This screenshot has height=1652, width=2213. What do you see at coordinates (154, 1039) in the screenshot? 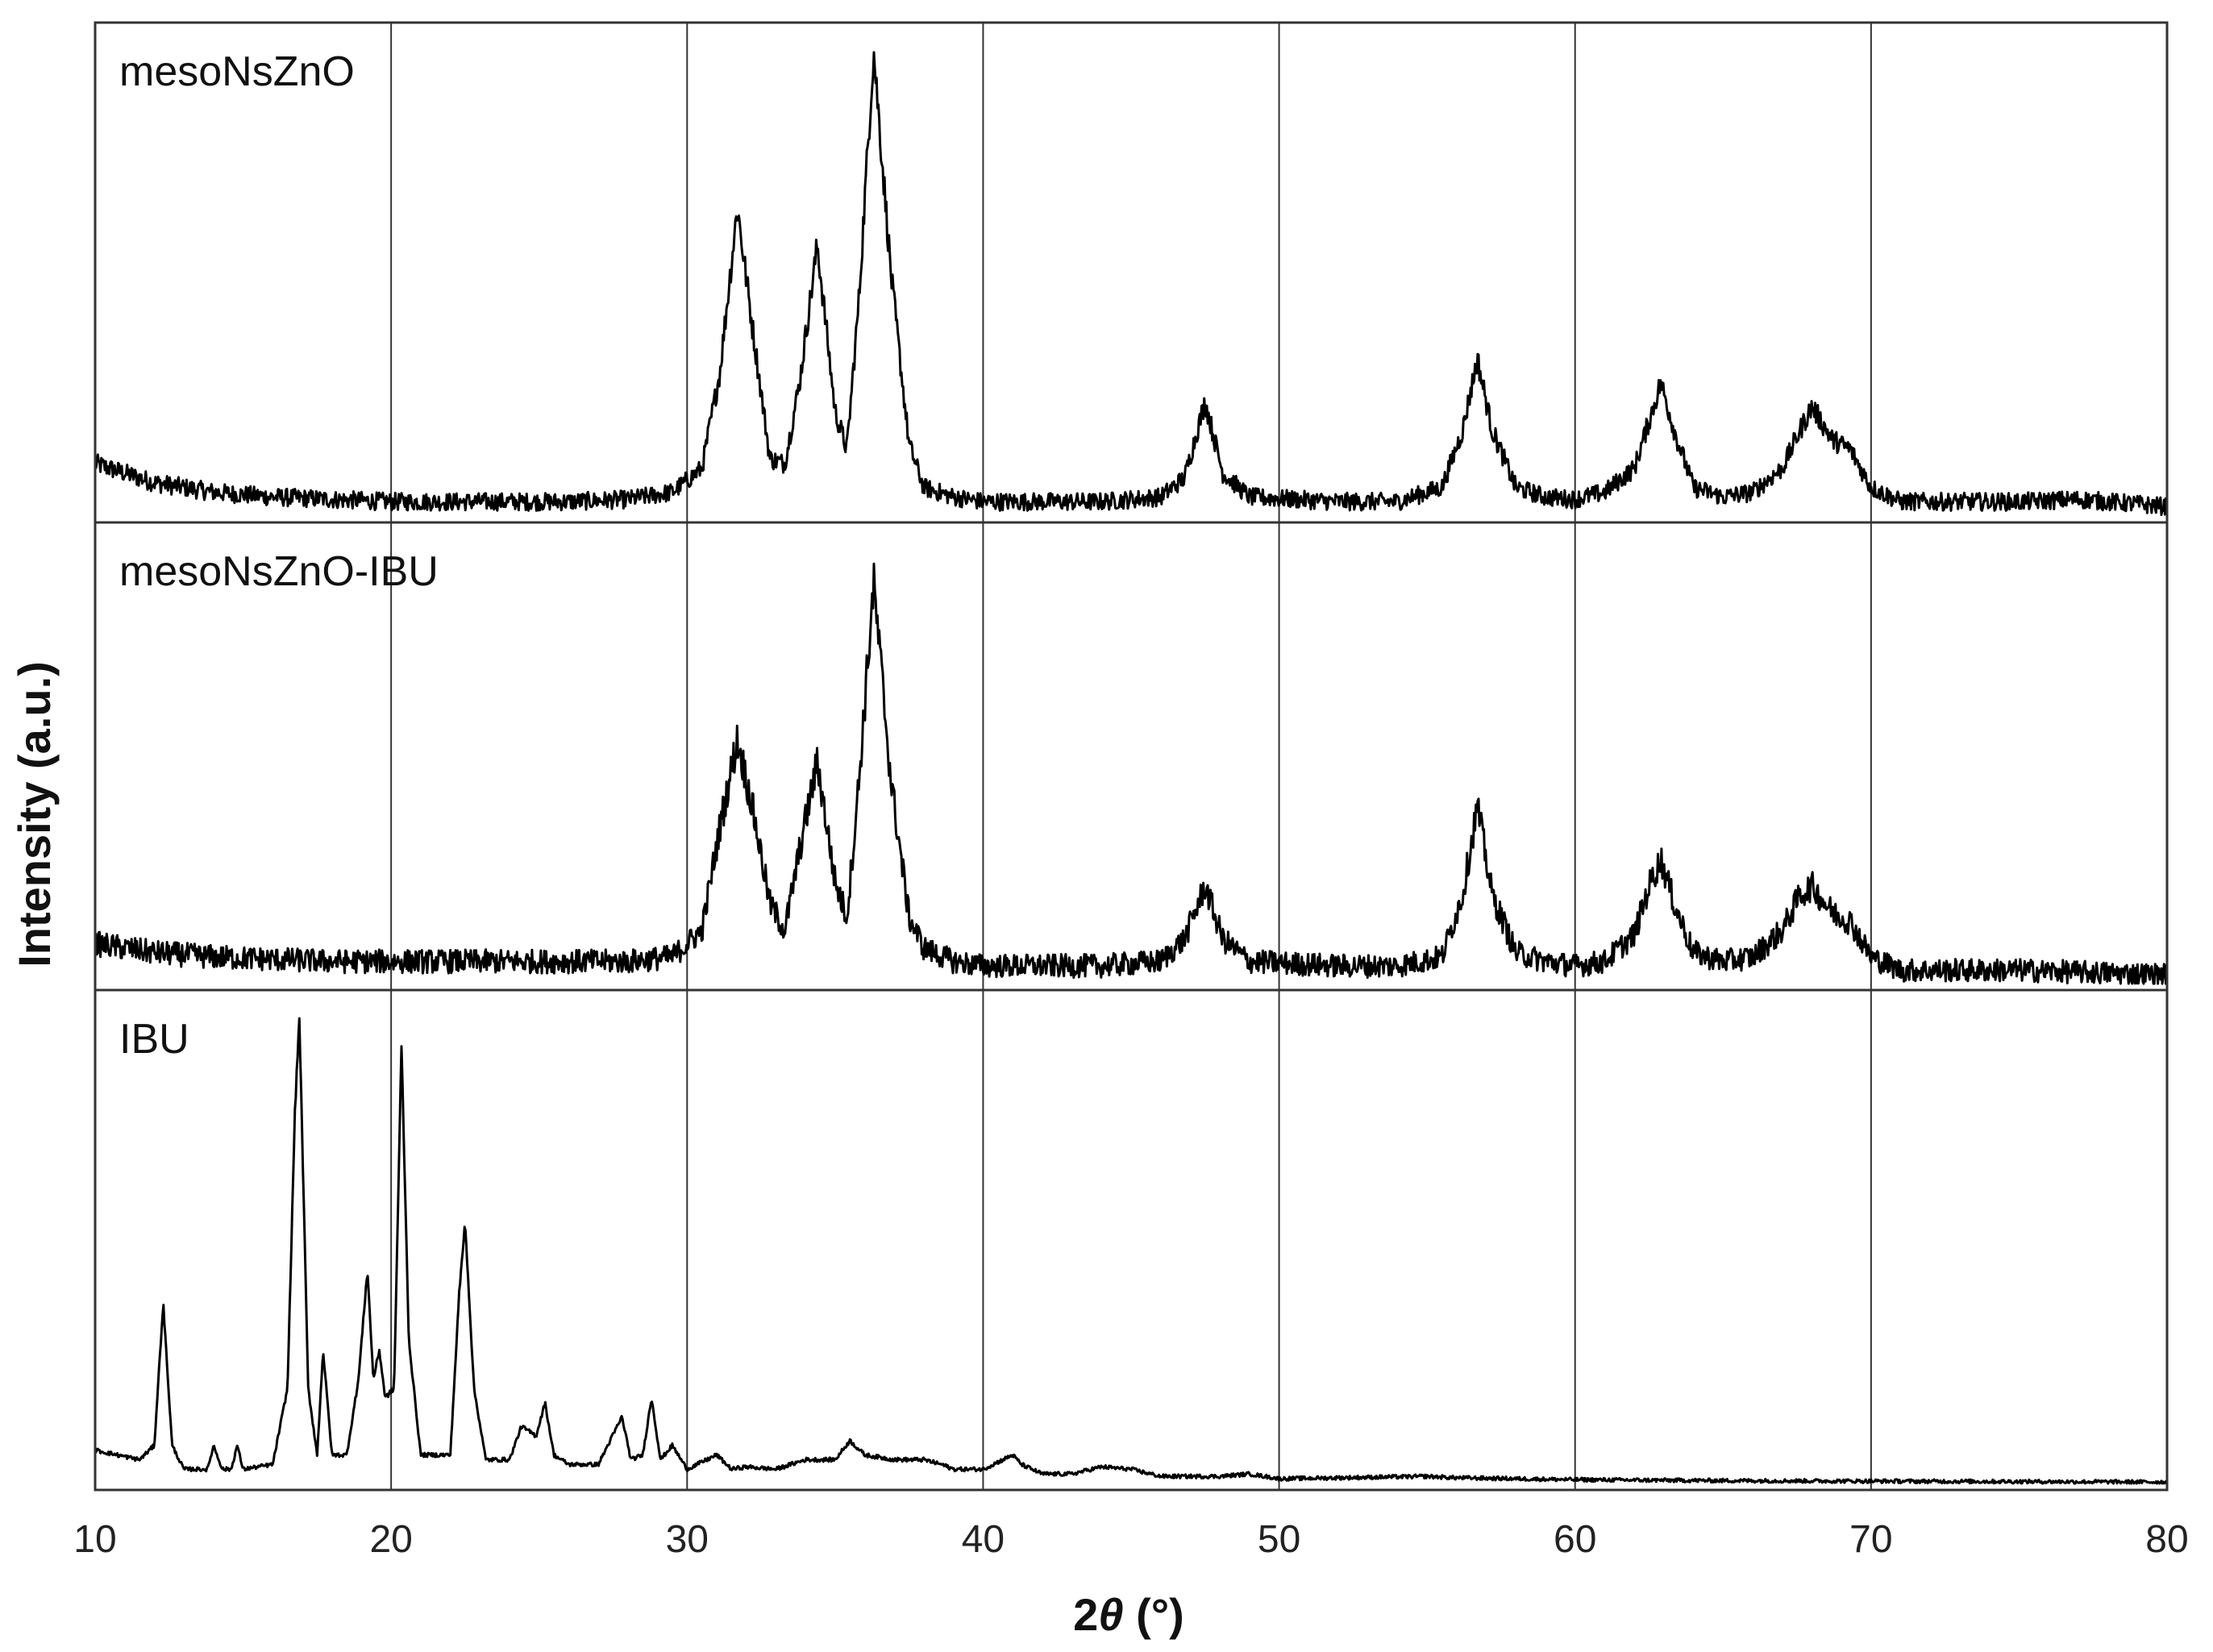
I see `series-label: IBU` at bounding box center [154, 1039].